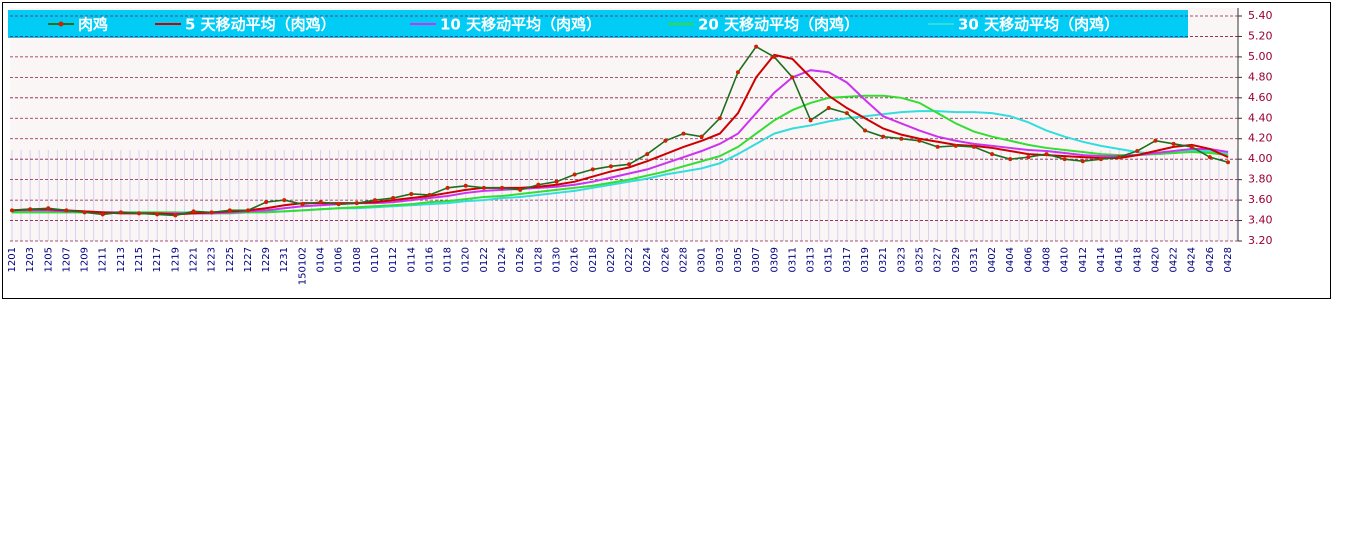 The image size is (1346, 541). What do you see at coordinates (611, 259) in the screenshot?
I see `x-tick-label: 0220` at bounding box center [611, 259].